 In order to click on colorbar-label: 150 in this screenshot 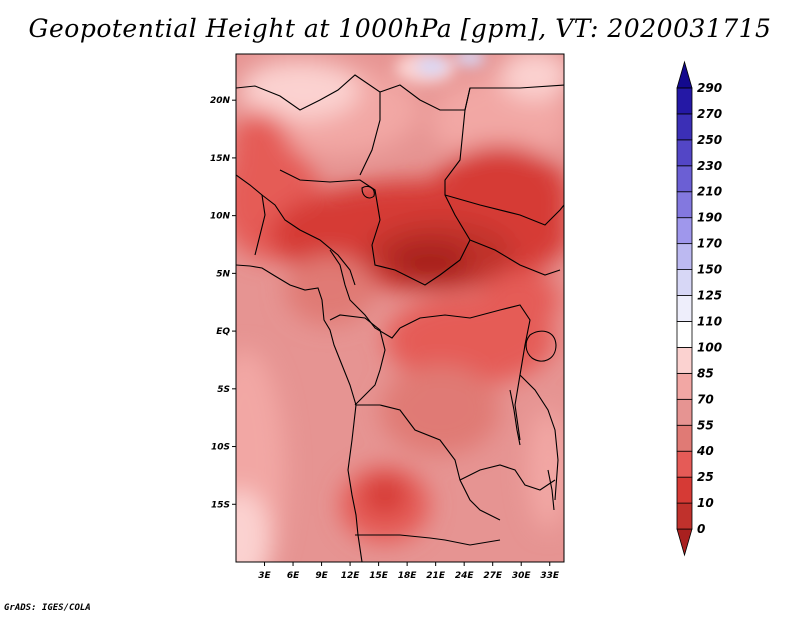, I will do `click(709, 270)`.